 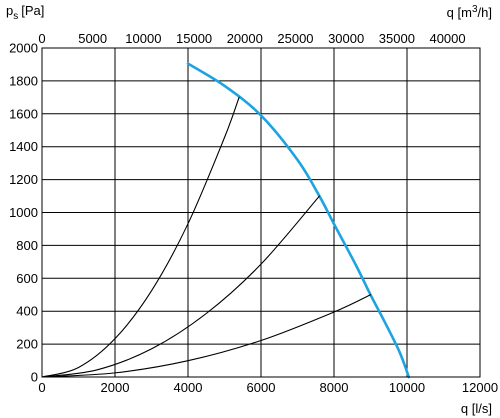 What do you see at coordinates (92, 38) in the screenshot?
I see `top-x-tick-label: 5000` at bounding box center [92, 38].